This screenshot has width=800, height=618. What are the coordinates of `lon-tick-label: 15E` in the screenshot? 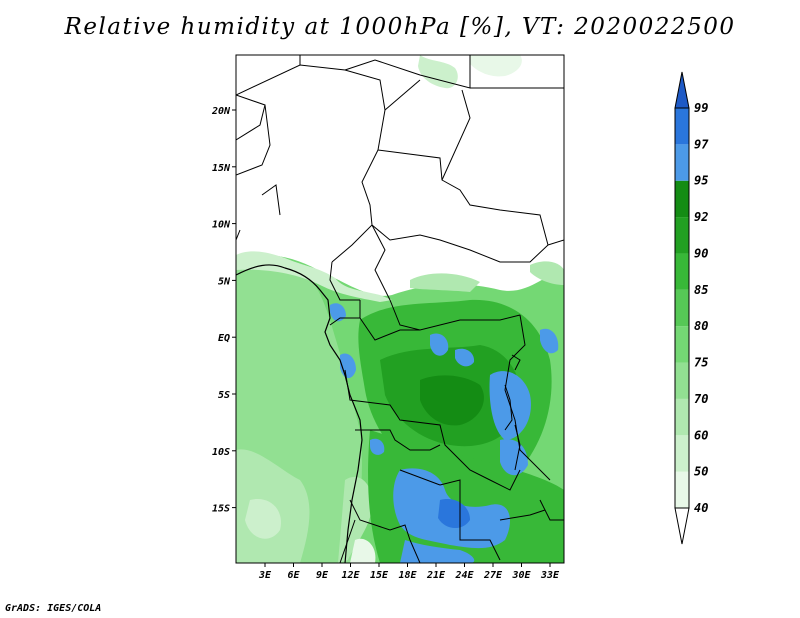 It's located at (379, 575).